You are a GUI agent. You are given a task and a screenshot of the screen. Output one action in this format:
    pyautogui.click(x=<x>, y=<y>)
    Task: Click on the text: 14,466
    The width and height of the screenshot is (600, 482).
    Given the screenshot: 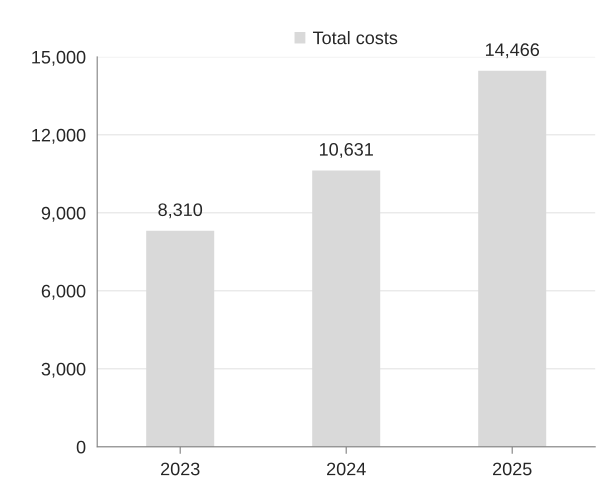 What is the action you would take?
    pyautogui.click(x=513, y=50)
    